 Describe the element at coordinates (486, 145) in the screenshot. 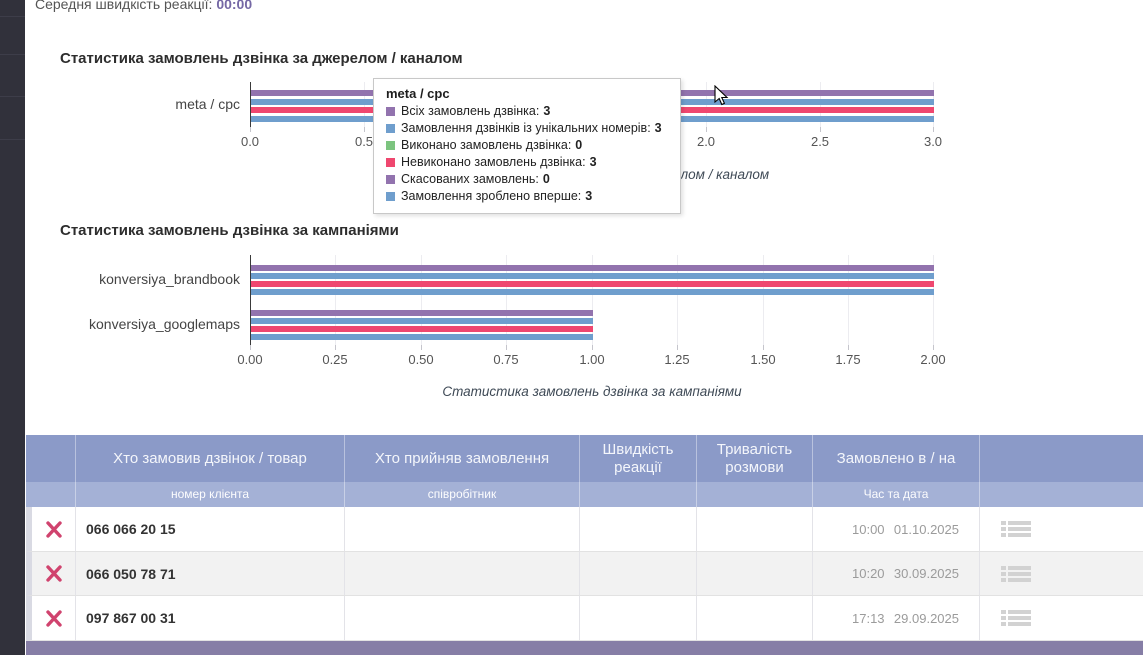

I see `tooltip-item-label: Виконано замовлень дзвінка:` at that location.